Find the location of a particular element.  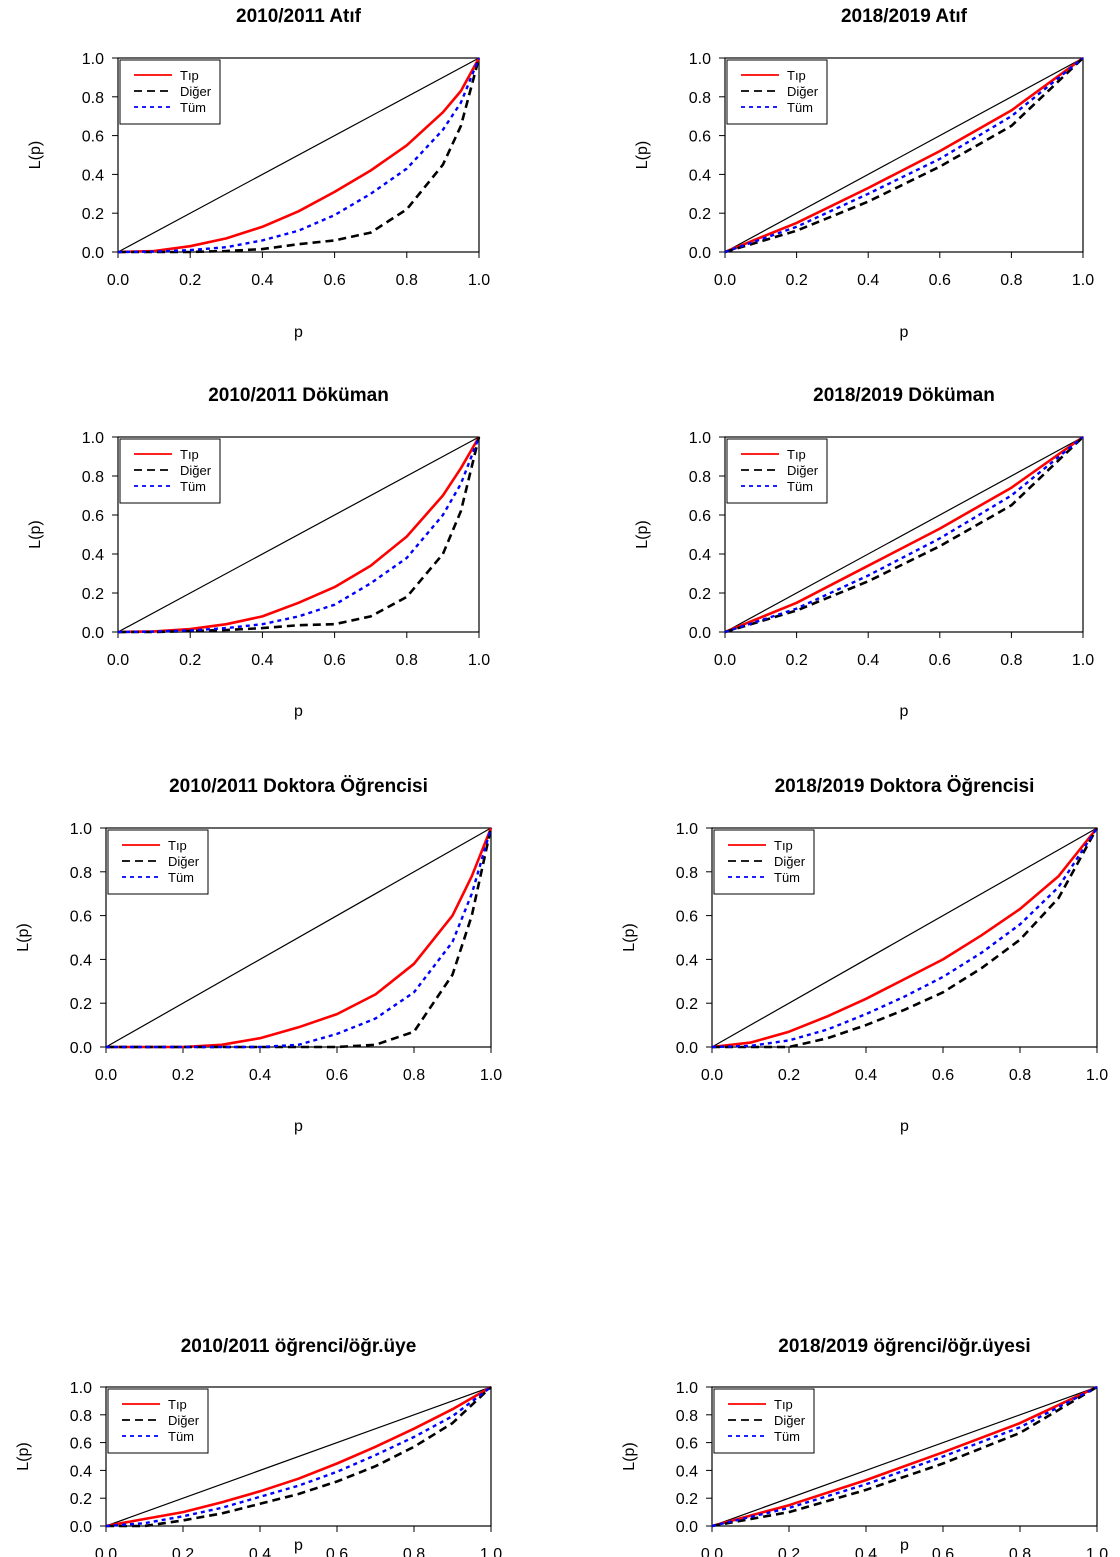

panel-title: 2010/2011 öğrenci/öğr.üye is located at coordinates (299, 1346).